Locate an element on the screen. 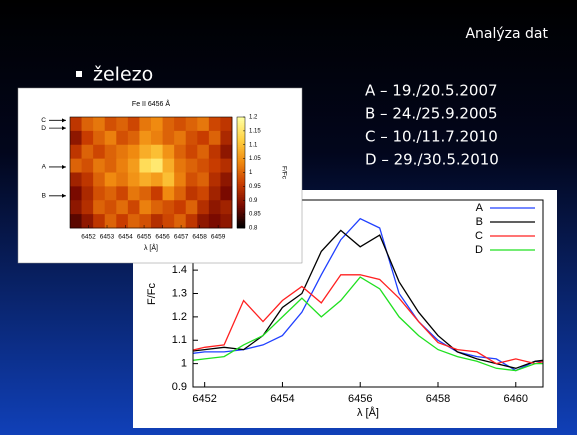 The width and height of the screenshot is (577, 435). x-tick-label: 6452 is located at coordinates (88, 237).